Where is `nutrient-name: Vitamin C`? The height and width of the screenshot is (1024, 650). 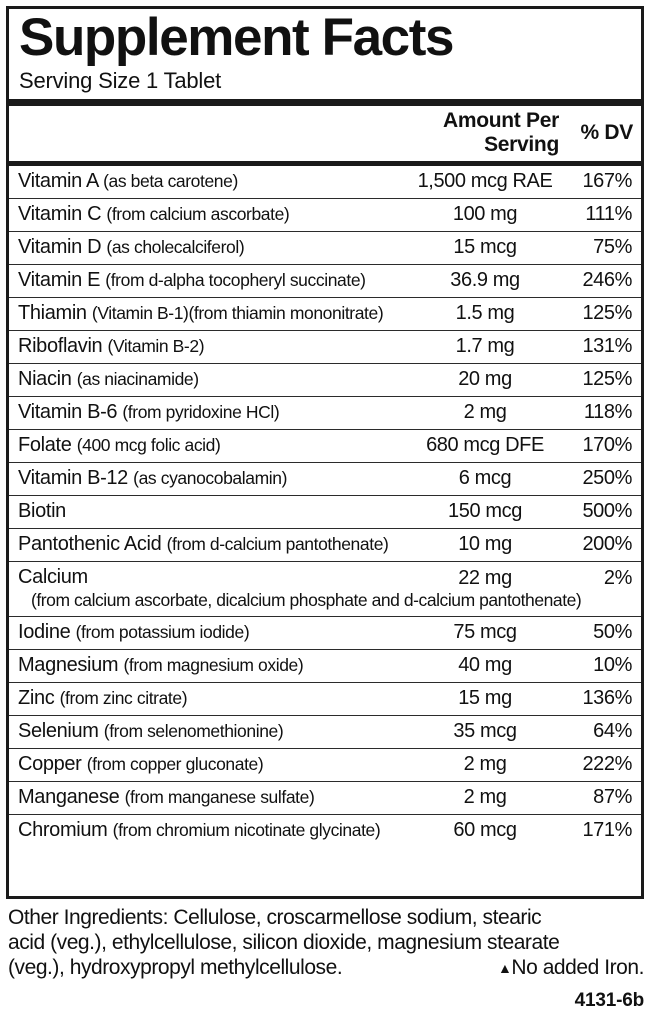
nutrient-name: Vitamin C is located at coordinates (62, 214).